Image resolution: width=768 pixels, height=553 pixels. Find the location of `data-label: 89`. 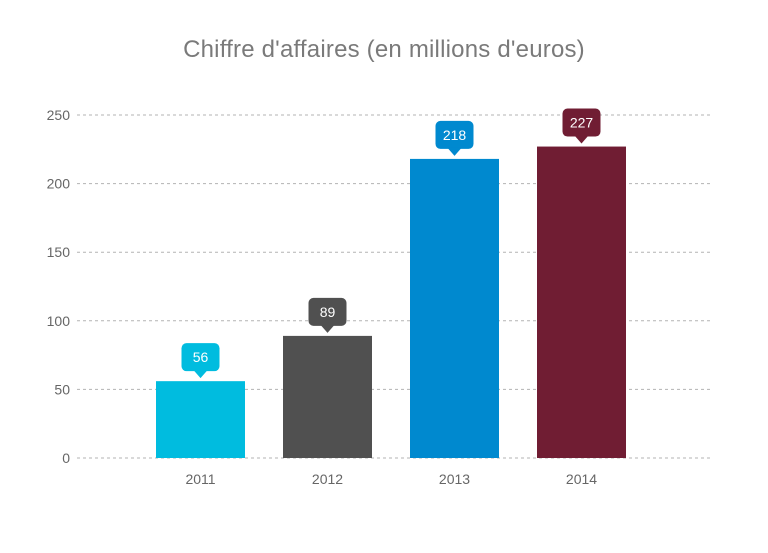

data-label: 89 is located at coordinates (328, 312).